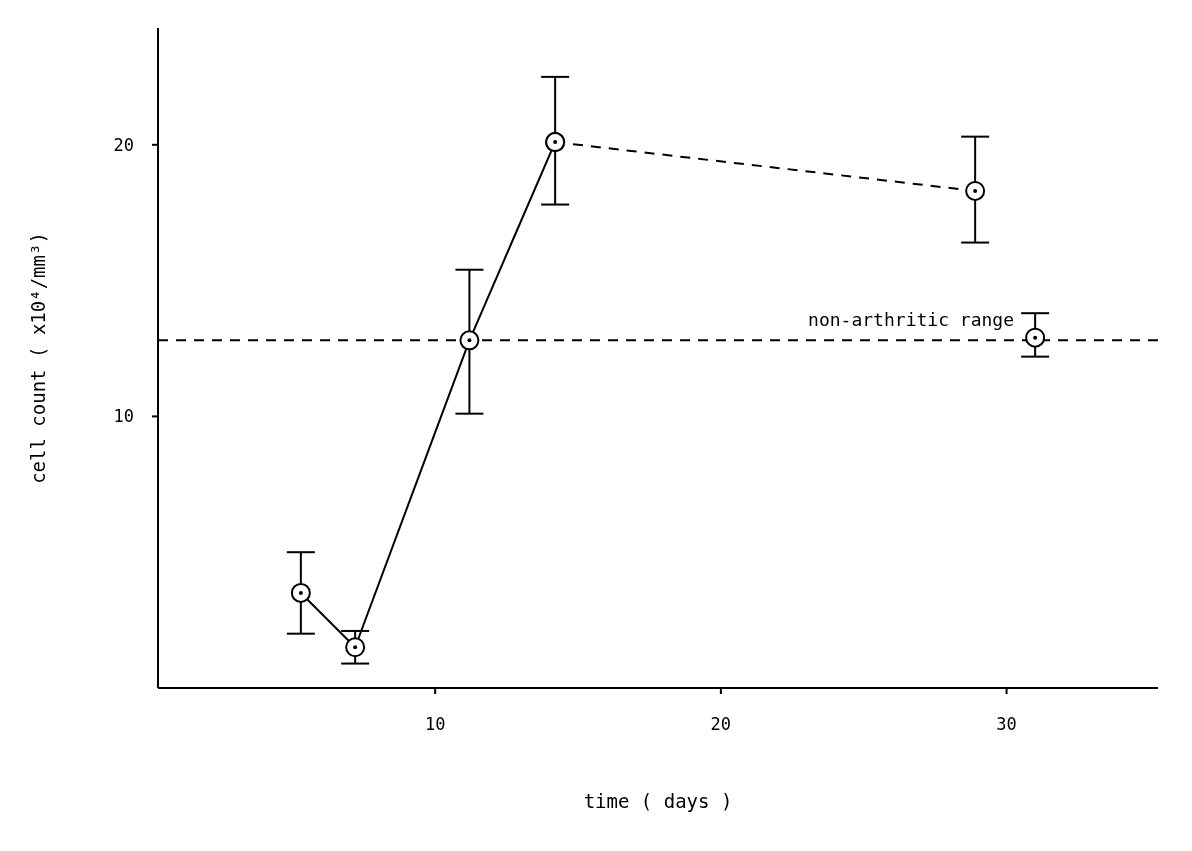 The width and height of the screenshot is (1192, 851). I want to click on x-tick-label: 10, so click(435, 724).